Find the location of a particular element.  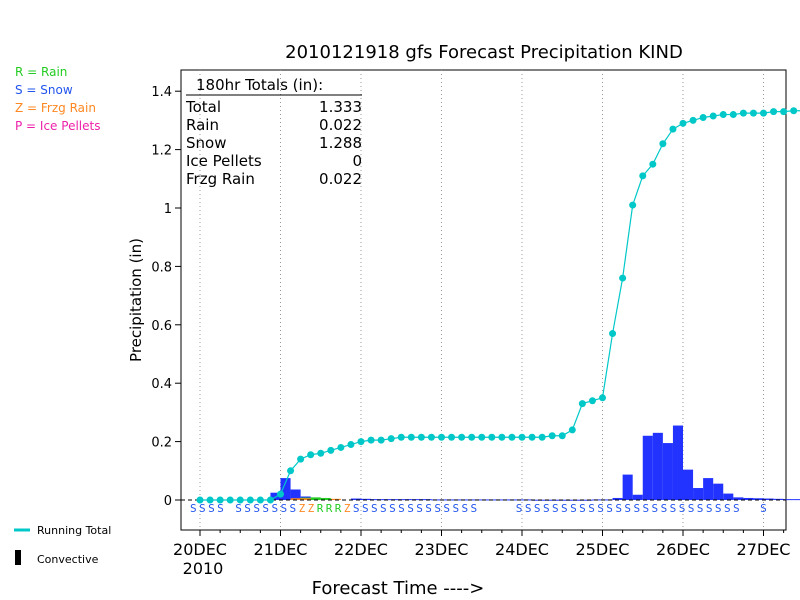

y-axis-ticks: 0 0.2 0.4 0.6 0.8 1 1.2 1.4 is located at coordinates (166, 297).